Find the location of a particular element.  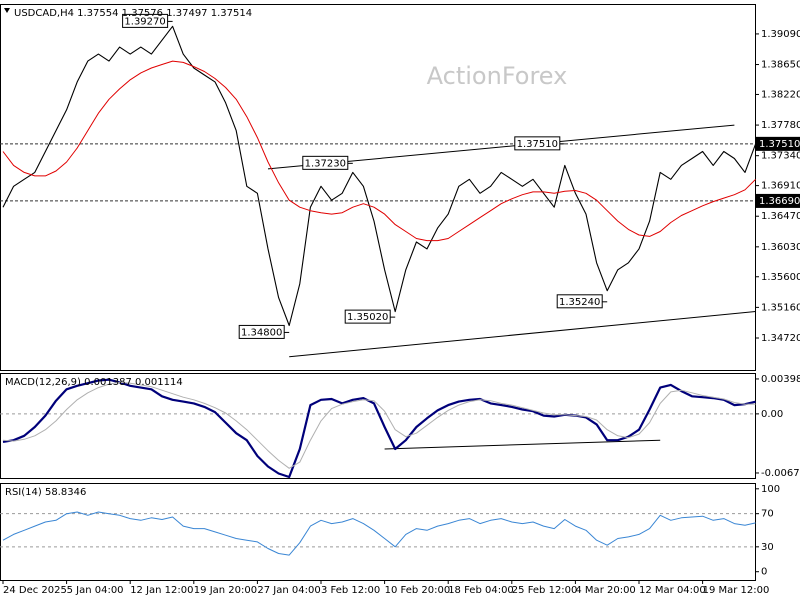

annotation-label: 1.35240 is located at coordinates (579, 302).